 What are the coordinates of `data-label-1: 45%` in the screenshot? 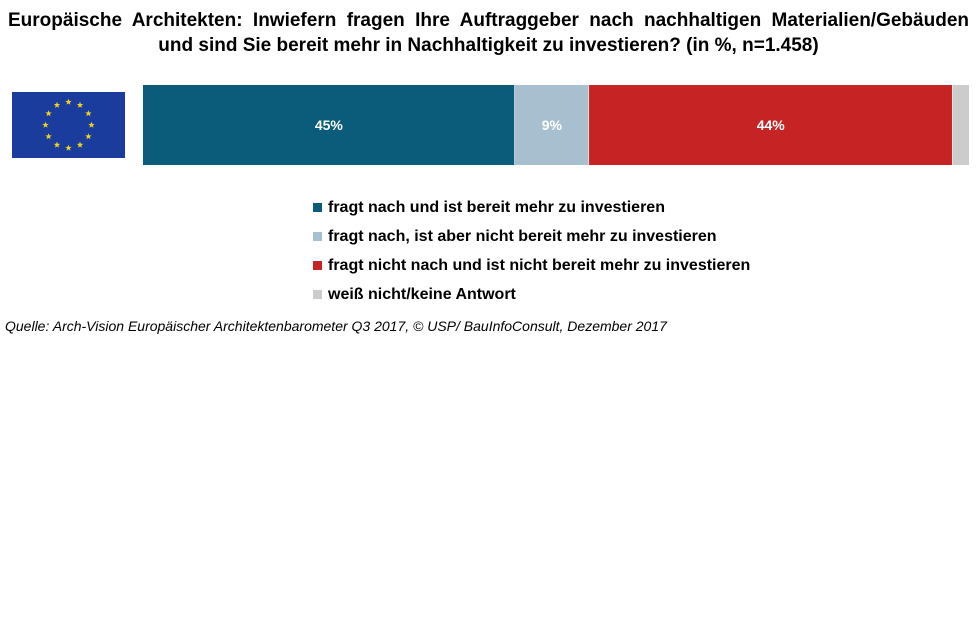 It's located at (329, 125).